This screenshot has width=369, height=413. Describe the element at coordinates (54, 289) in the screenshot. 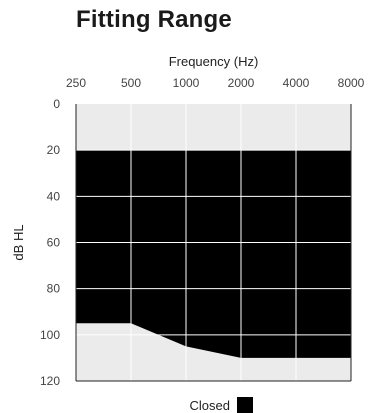

I see `y-tick-label: 80` at that location.